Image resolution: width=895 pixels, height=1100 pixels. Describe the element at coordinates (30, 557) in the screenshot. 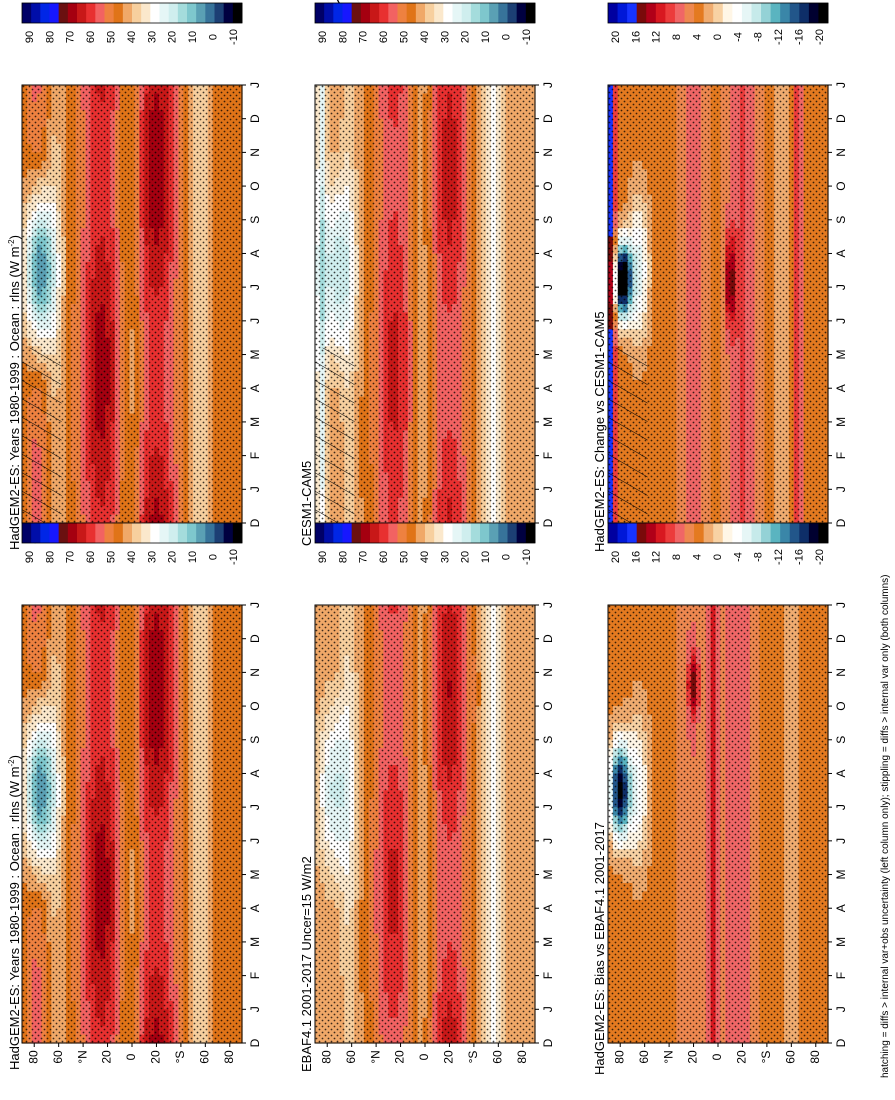

I see `colorbar-label: 90` at that location.